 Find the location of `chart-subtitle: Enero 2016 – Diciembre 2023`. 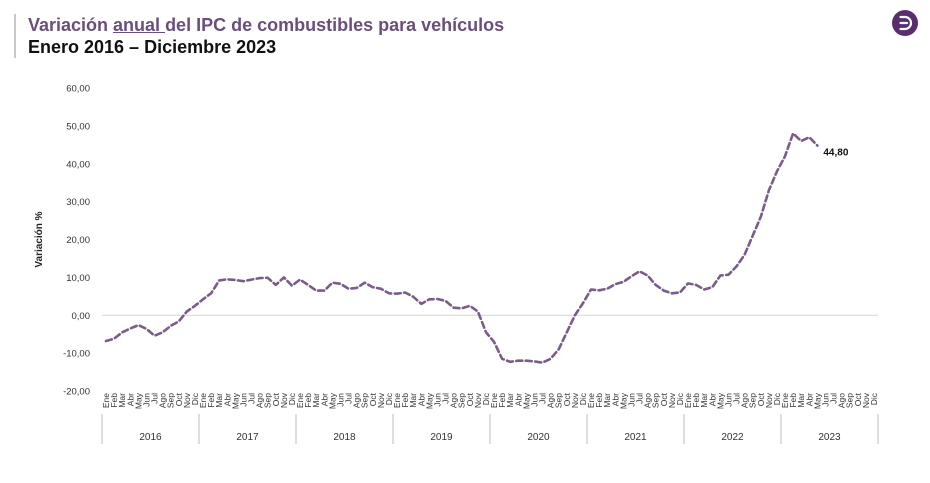

chart-subtitle: Enero 2016 – Diciembre 2023 is located at coordinates (152, 47).